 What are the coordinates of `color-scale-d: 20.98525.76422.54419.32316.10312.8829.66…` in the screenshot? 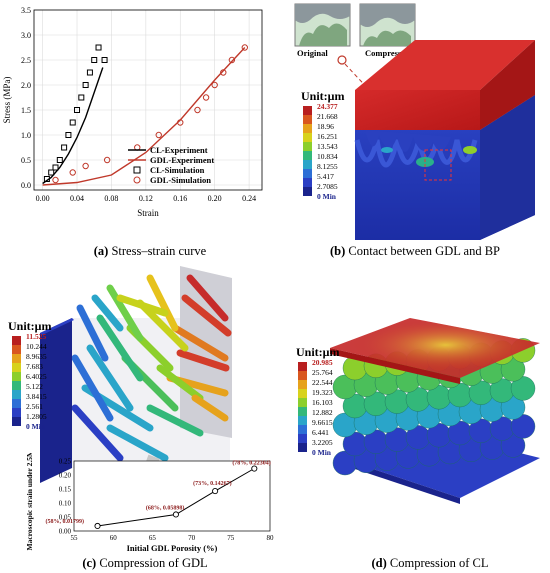 It's located at (315, 407).